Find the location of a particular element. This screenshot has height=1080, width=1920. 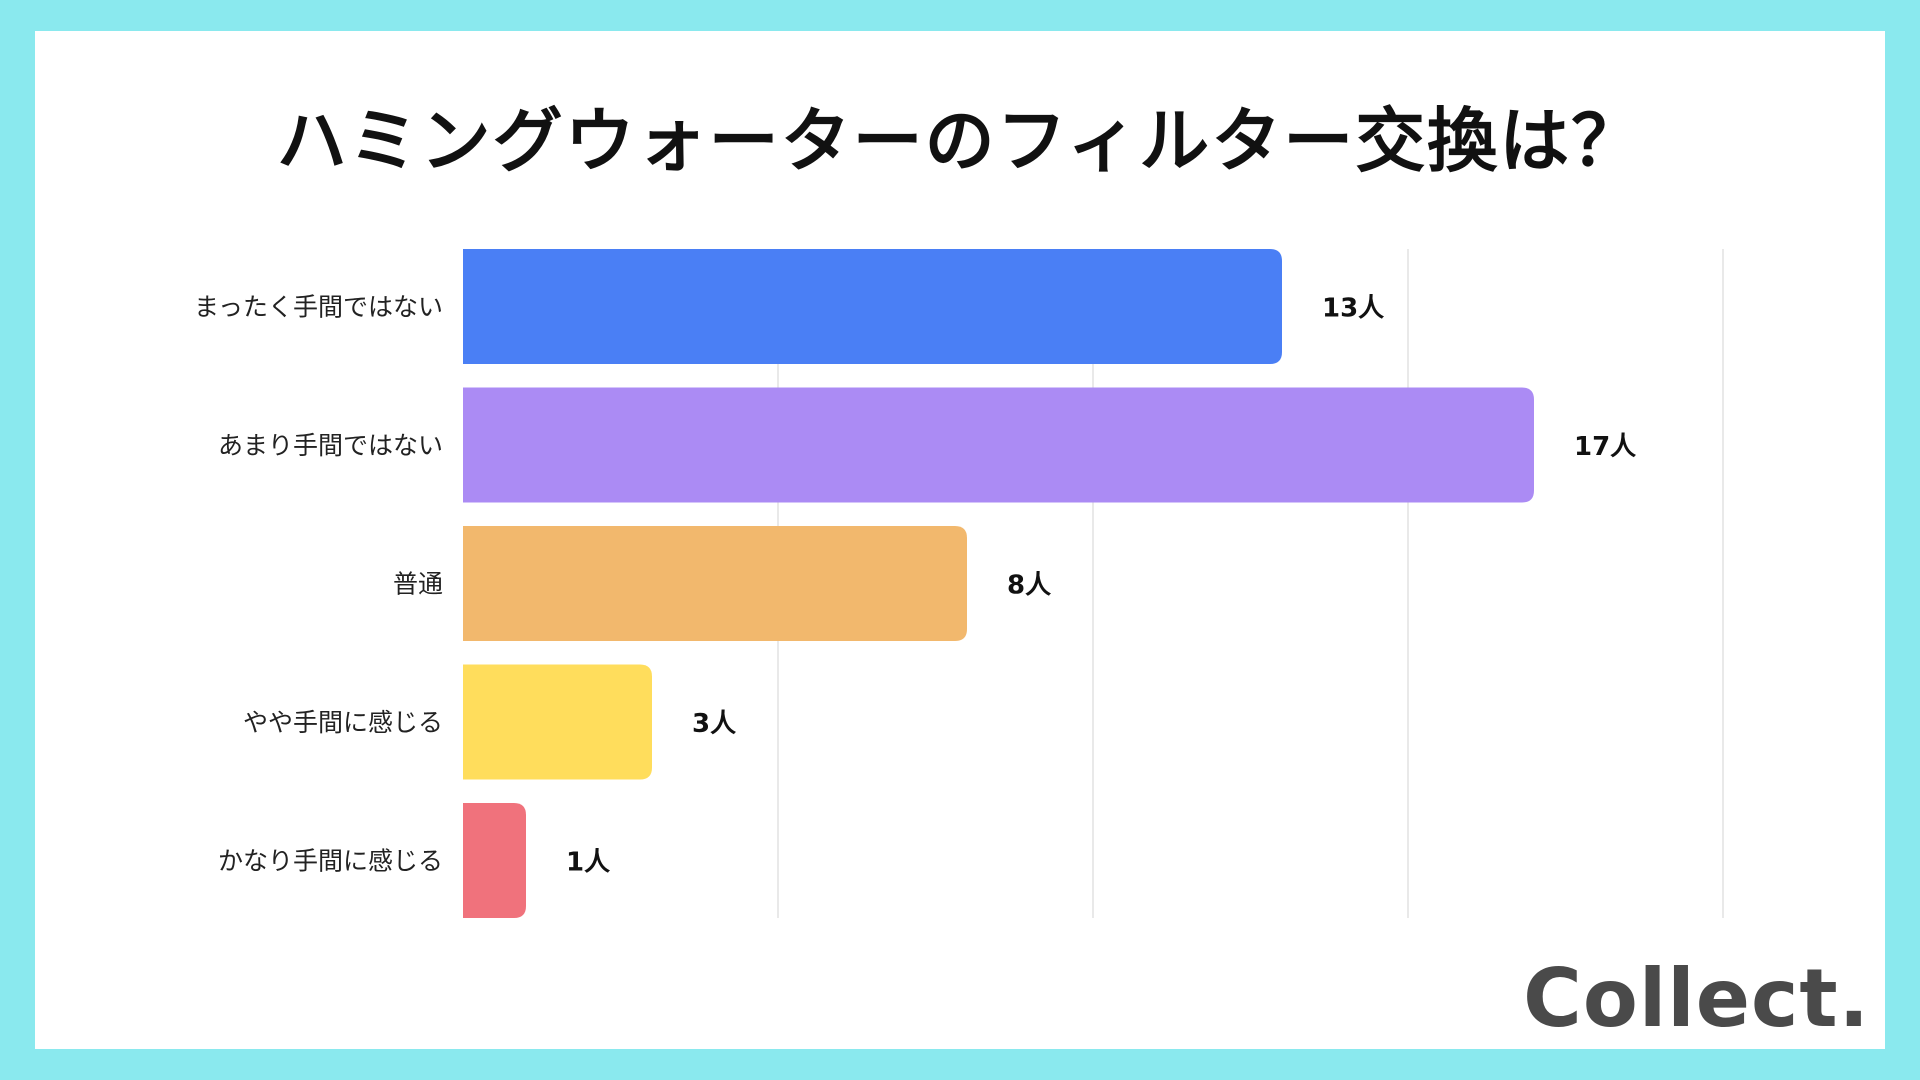

value-label: 1人 is located at coordinates (588, 863).